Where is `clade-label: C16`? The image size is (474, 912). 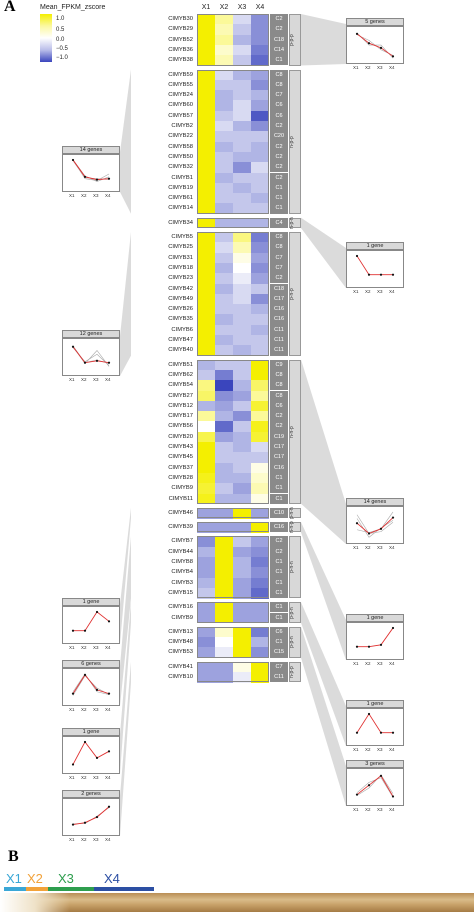
clade-label: C16 is located at coordinates (279, 467).